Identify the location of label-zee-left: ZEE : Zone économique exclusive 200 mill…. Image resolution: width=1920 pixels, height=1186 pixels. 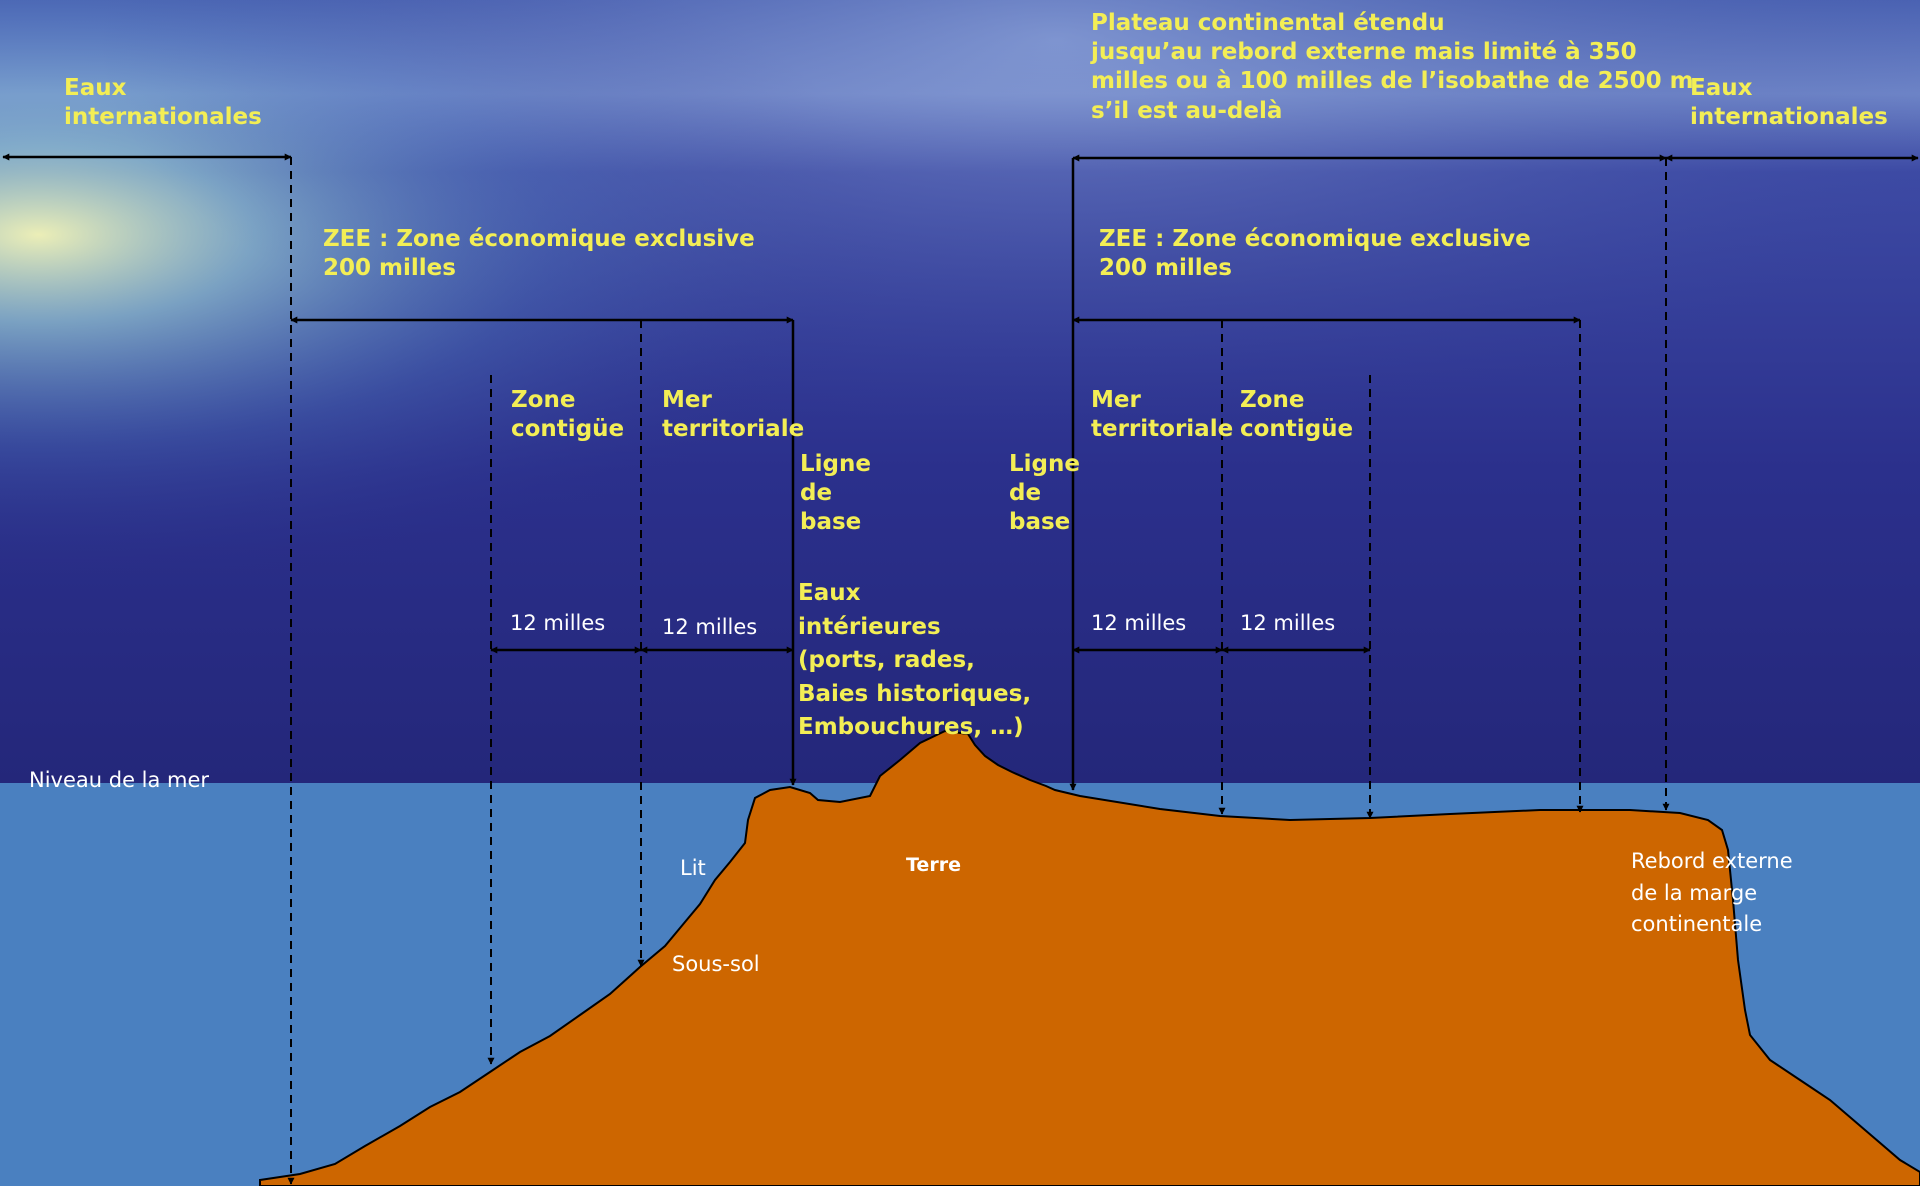
(539, 254).